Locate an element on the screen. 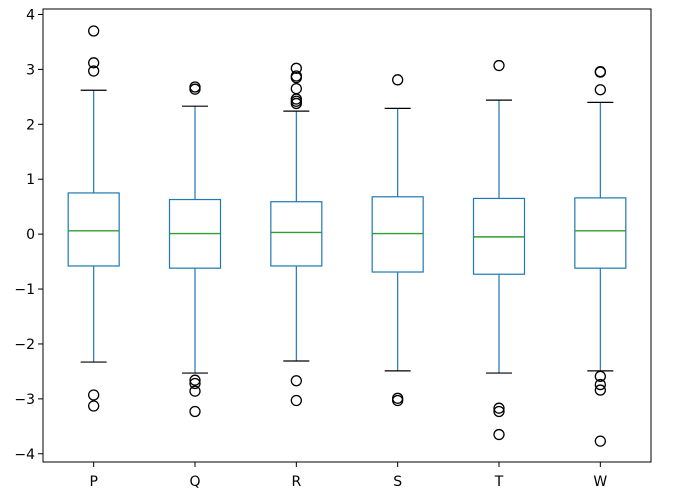 The height and width of the screenshot is (498, 682). x-tick-label: S is located at coordinates (397, 482).